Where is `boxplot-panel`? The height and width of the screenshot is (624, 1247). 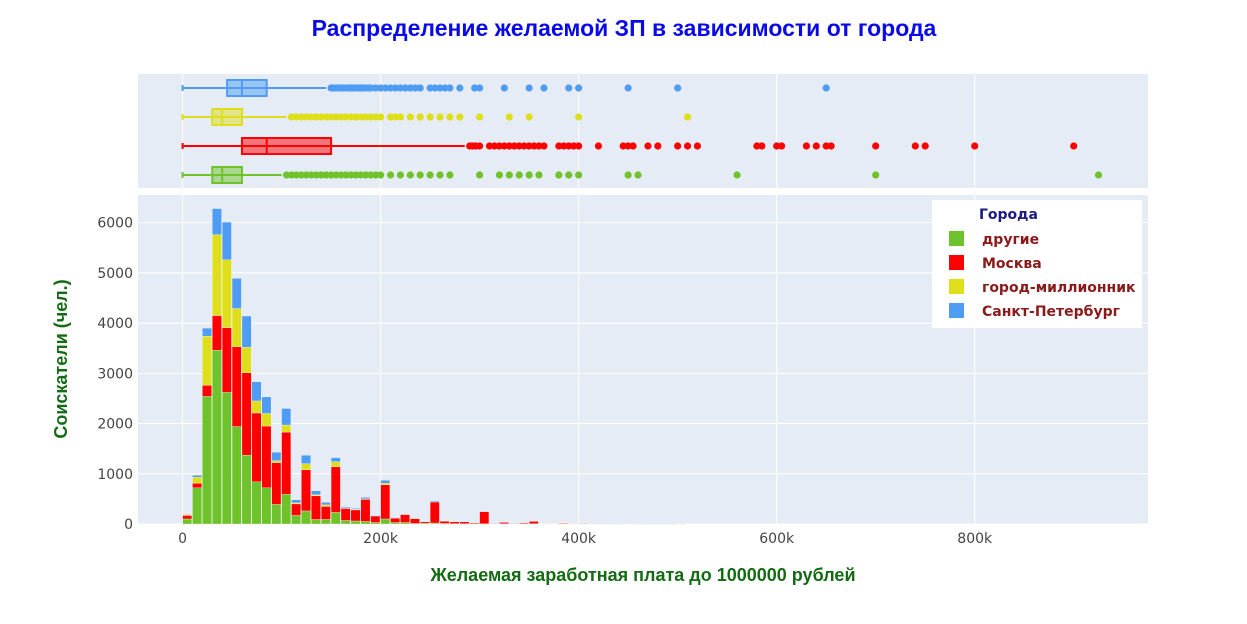
boxplot-panel is located at coordinates (643, 131).